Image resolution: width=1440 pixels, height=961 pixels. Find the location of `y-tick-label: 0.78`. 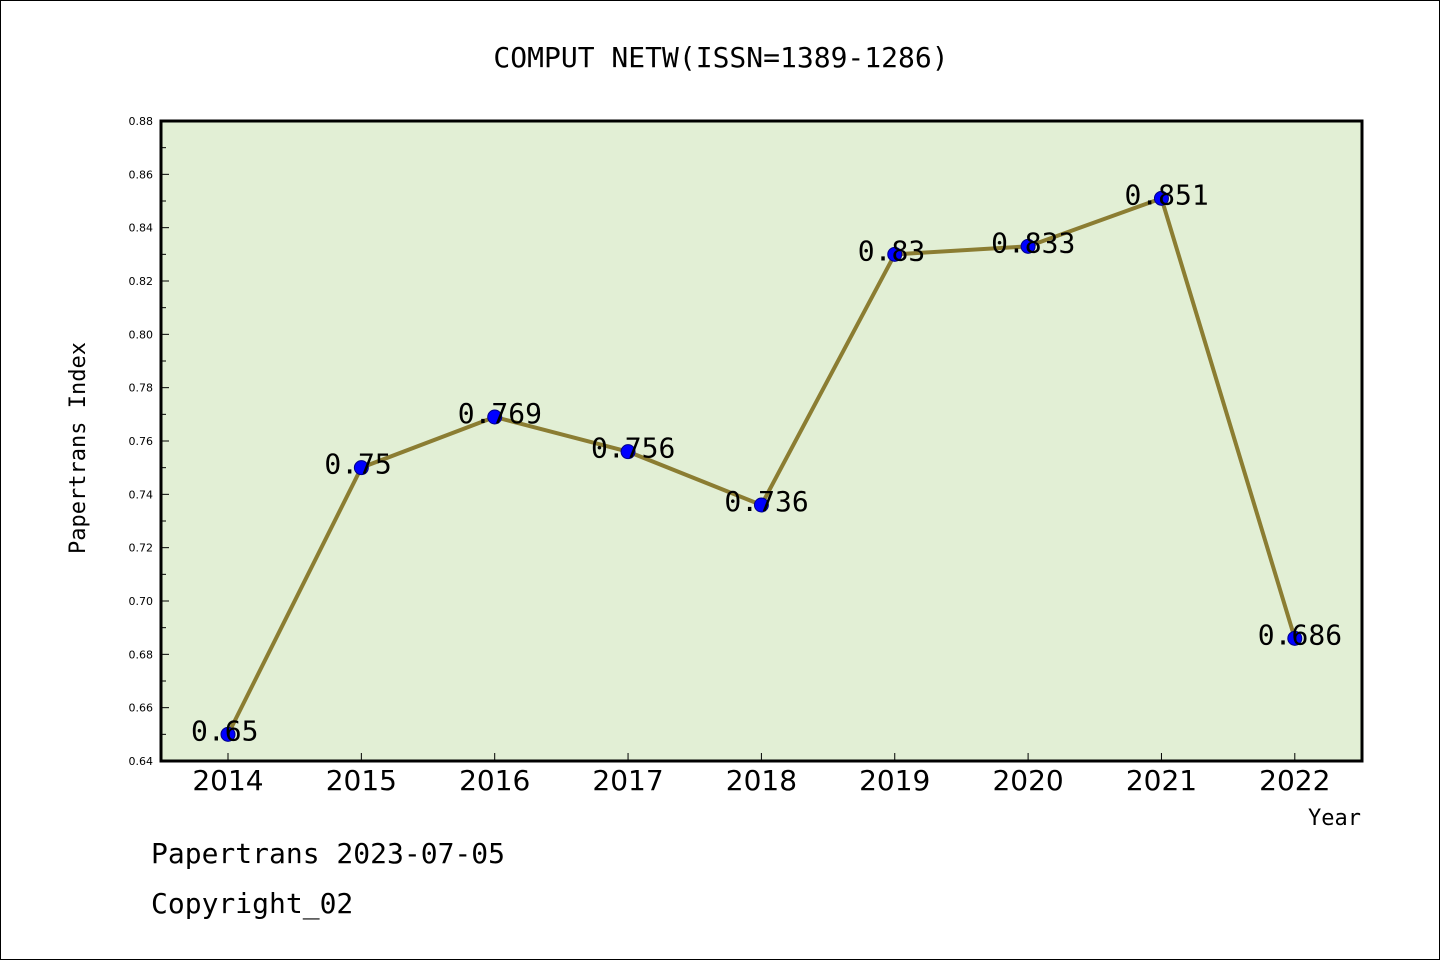

y-tick-label: 0.78 is located at coordinates (141, 388).